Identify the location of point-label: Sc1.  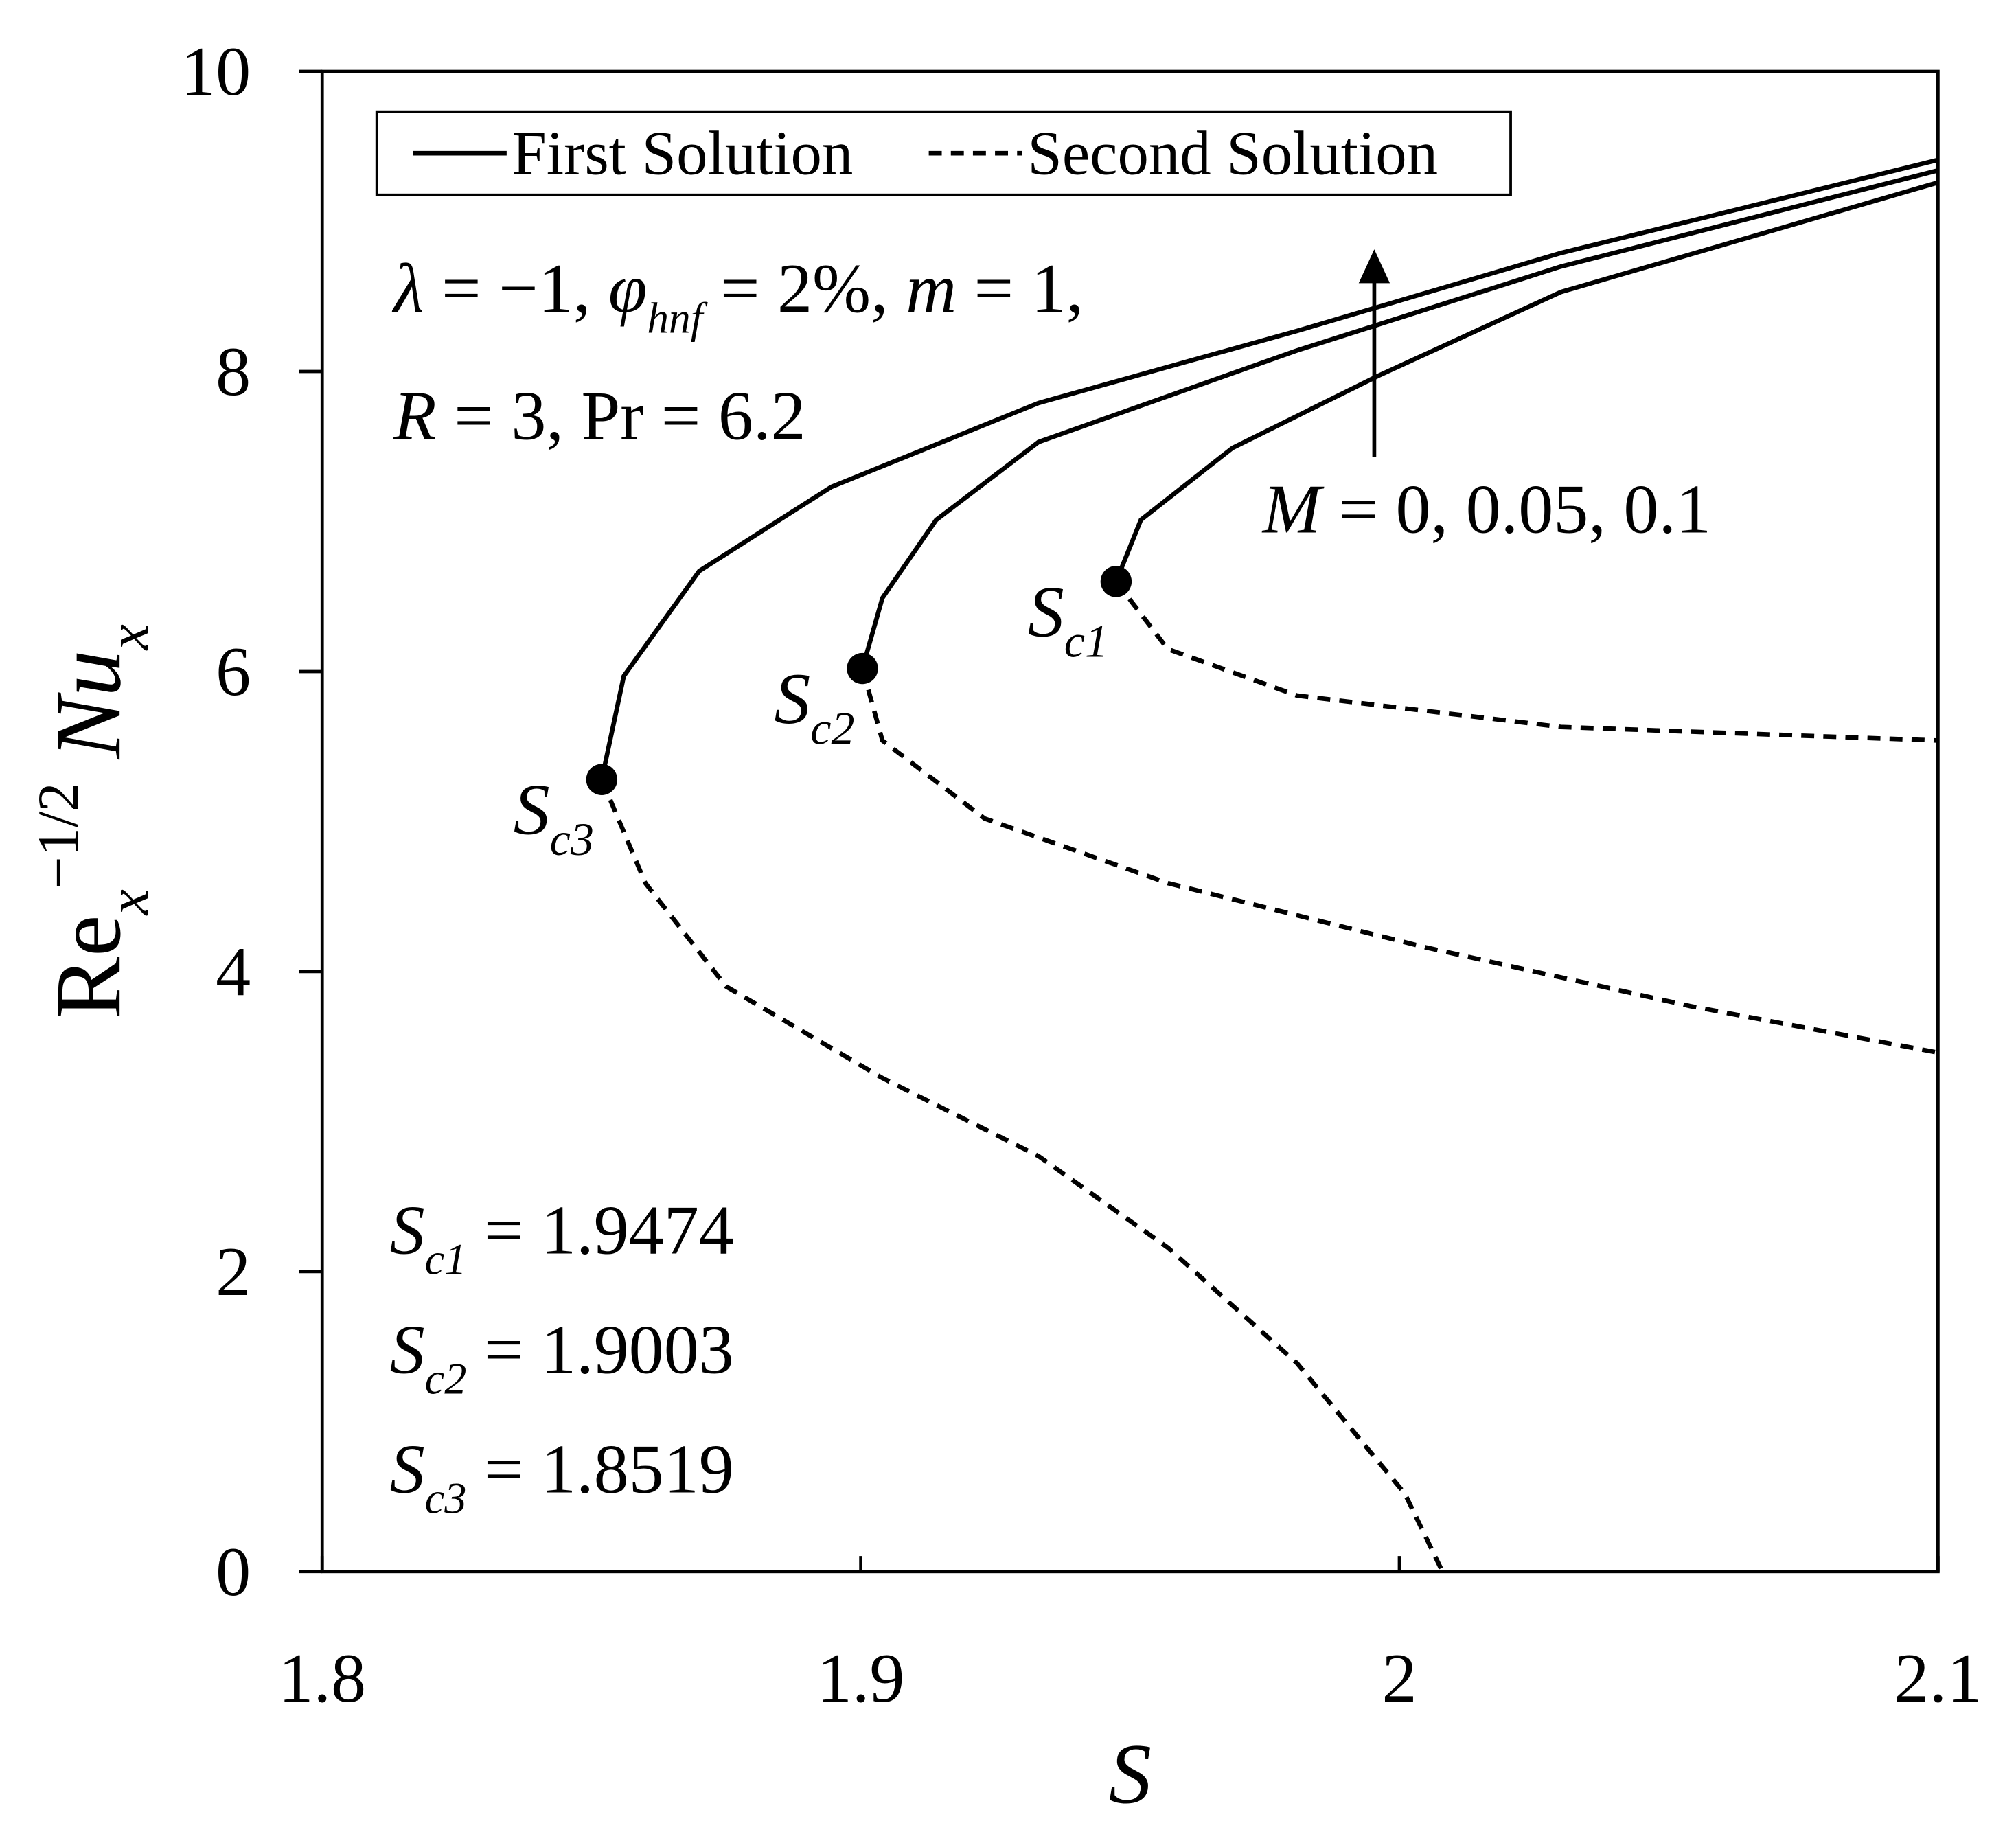
(1068, 619).